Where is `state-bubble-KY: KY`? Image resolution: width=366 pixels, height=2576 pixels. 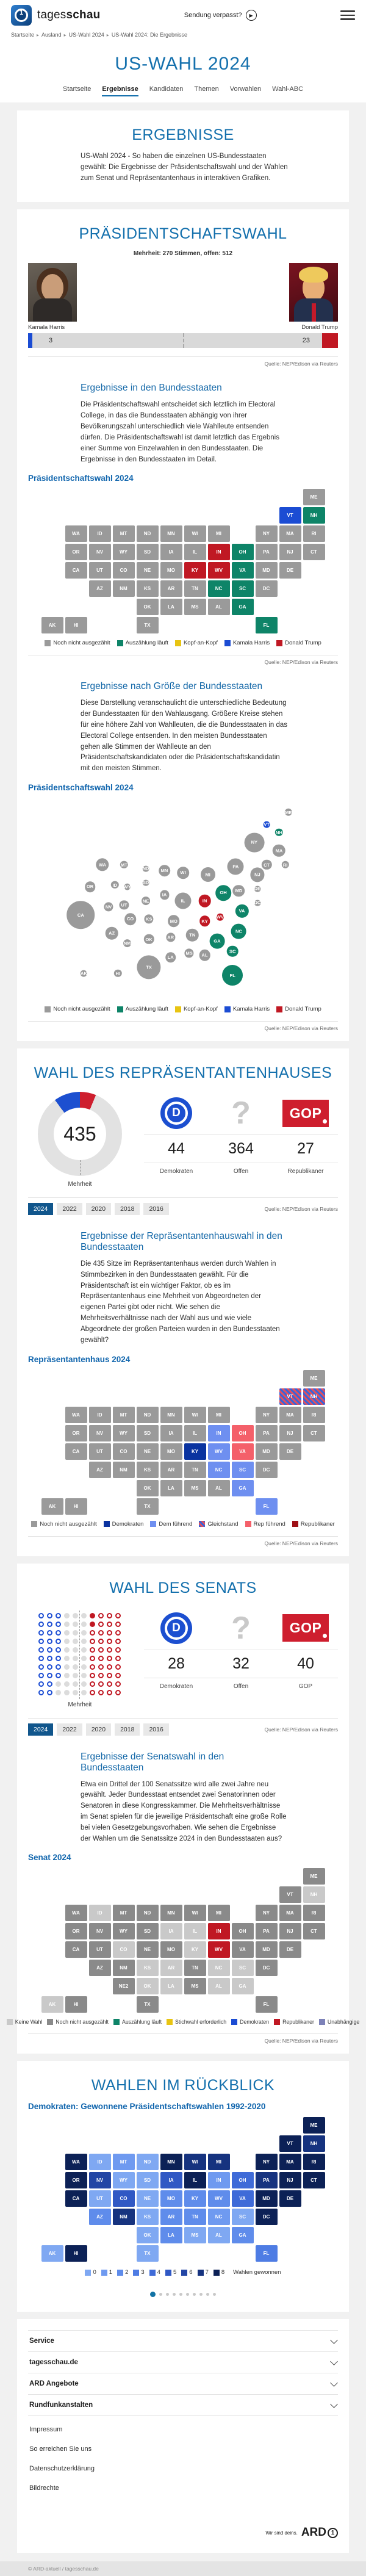
state-bubble-KY: KY is located at coordinates (204, 921).